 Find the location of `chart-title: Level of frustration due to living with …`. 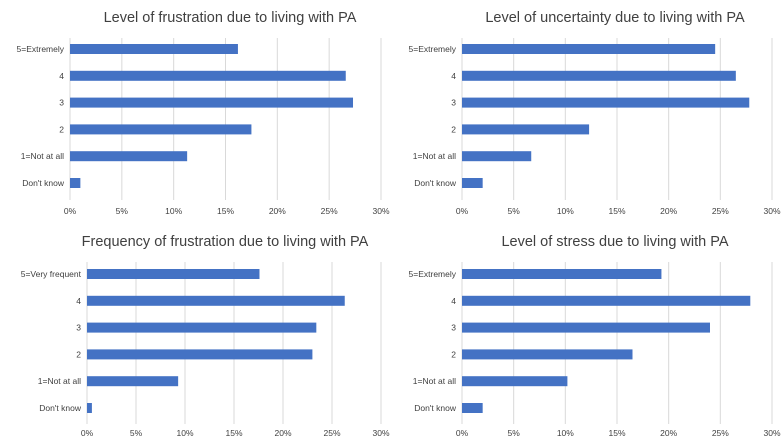

chart-title: Level of frustration due to living with … is located at coordinates (230, 18).